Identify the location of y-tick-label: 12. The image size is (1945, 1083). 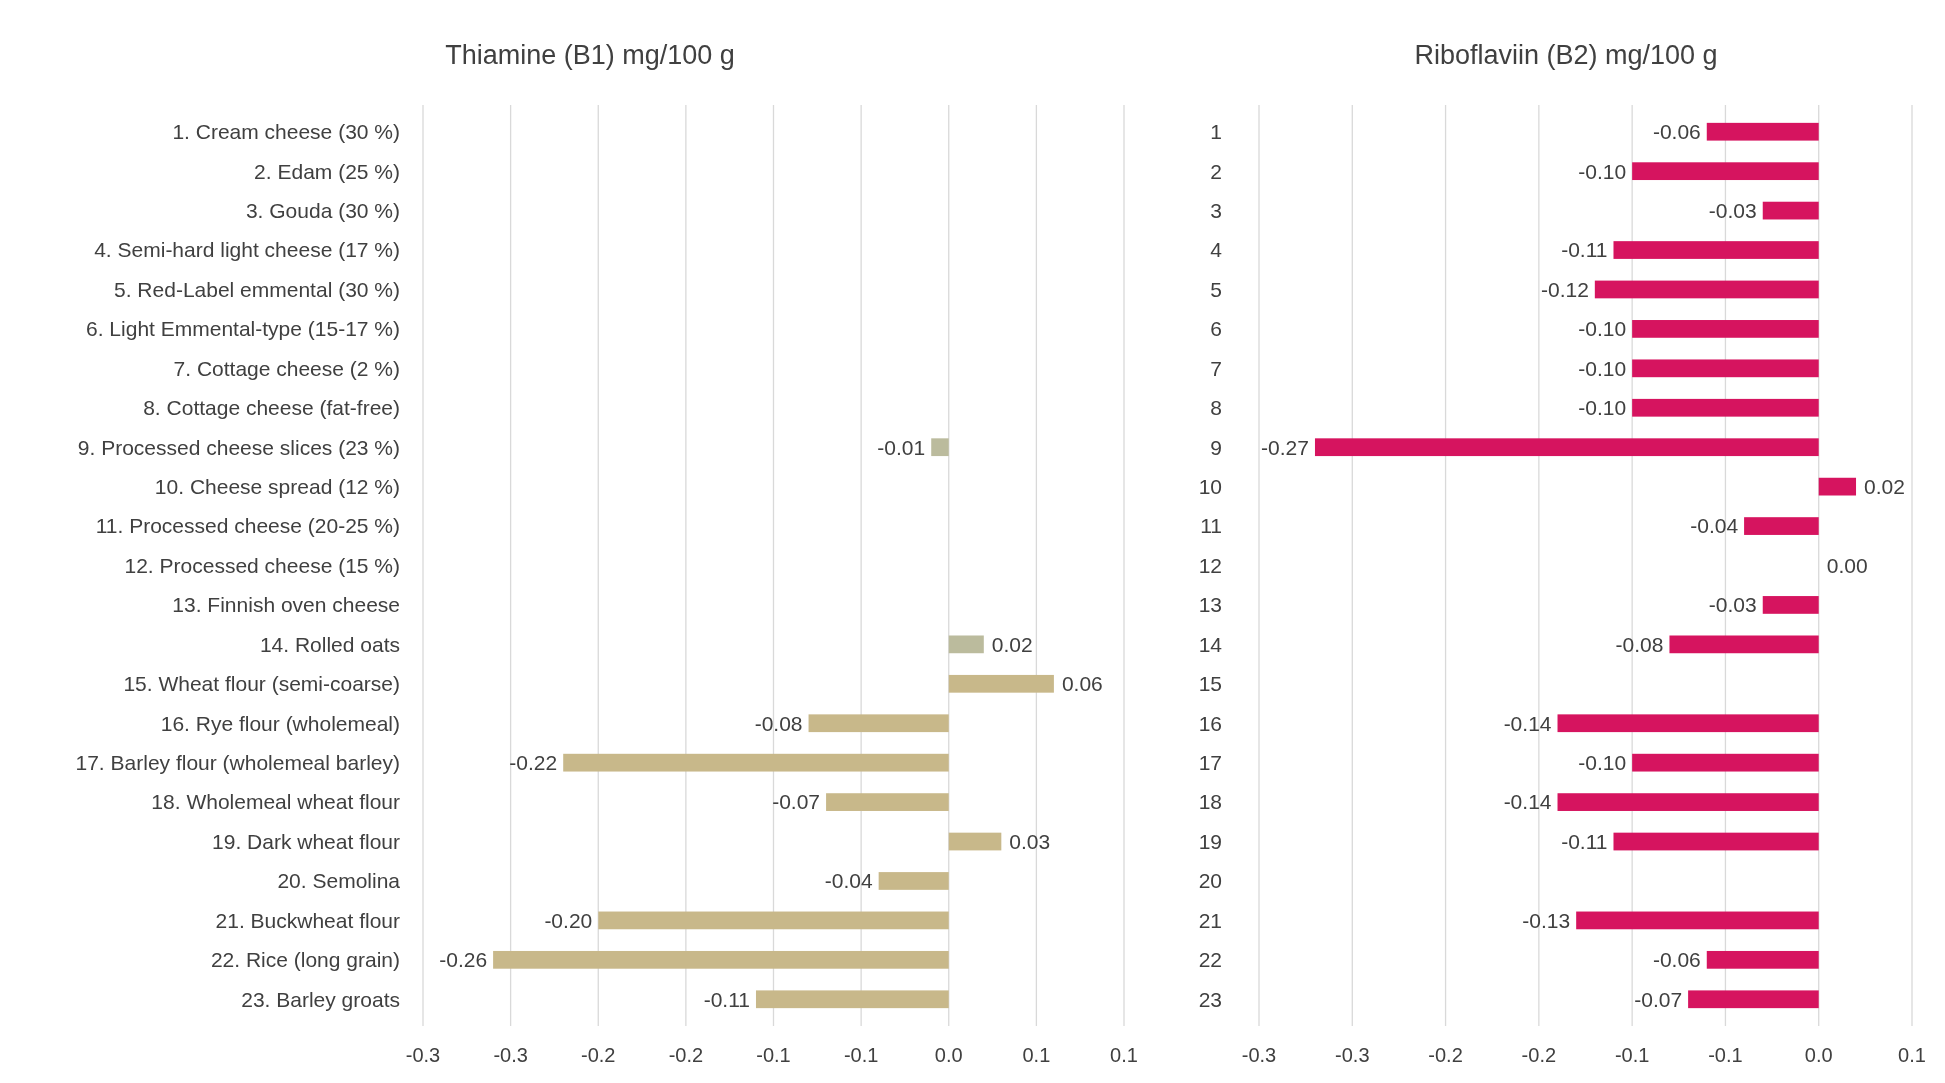
(1210, 565).